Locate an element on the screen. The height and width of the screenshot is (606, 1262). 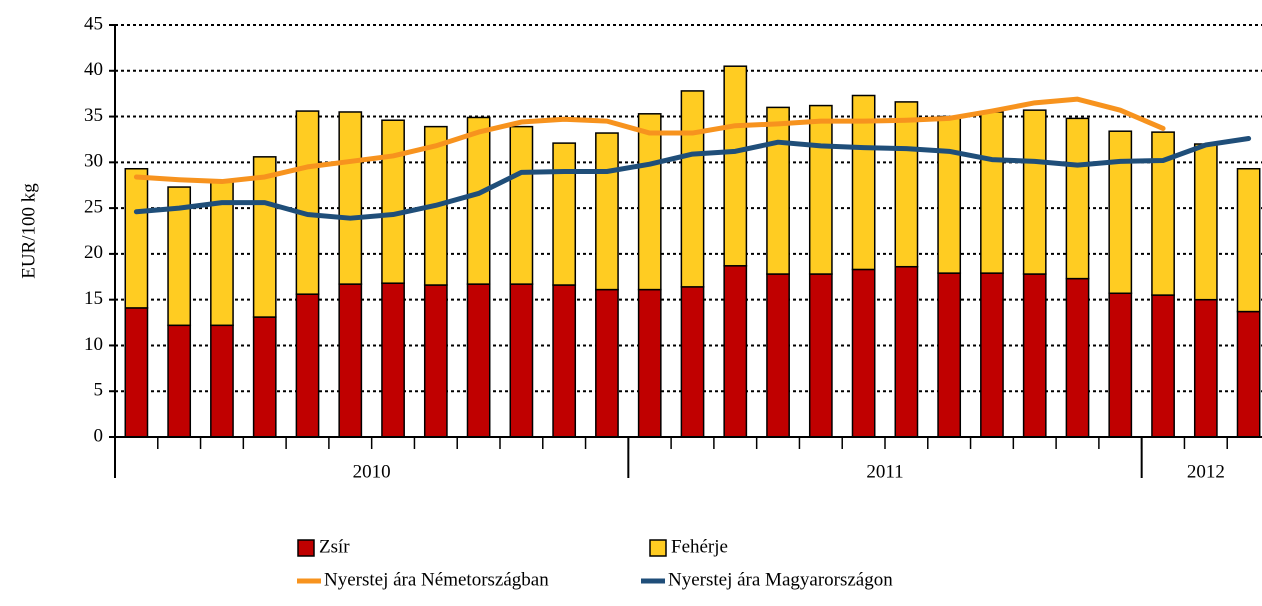
y-tick-label: 25 is located at coordinates (93, 206).